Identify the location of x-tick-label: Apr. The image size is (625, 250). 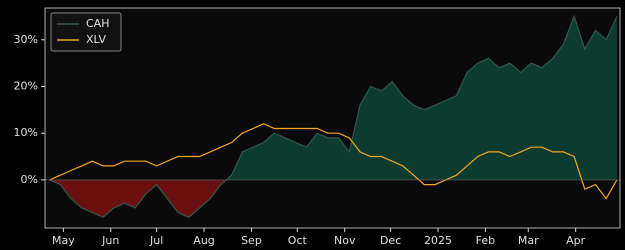
(576, 240).